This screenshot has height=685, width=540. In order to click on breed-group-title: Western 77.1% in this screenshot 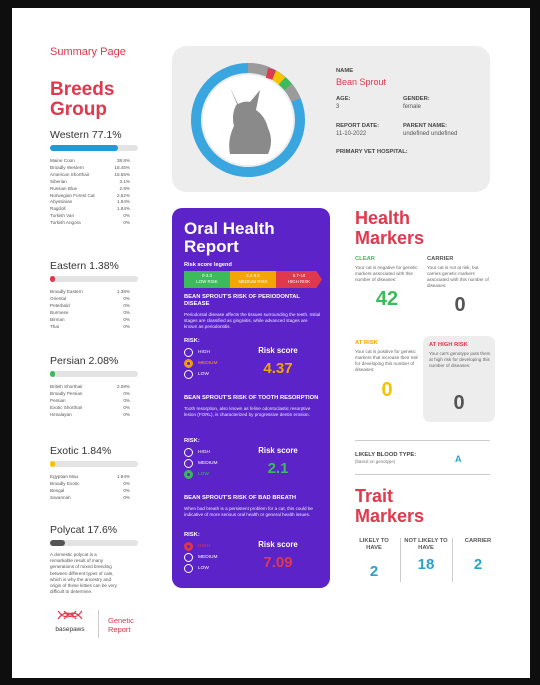, I will do `click(86, 135)`.